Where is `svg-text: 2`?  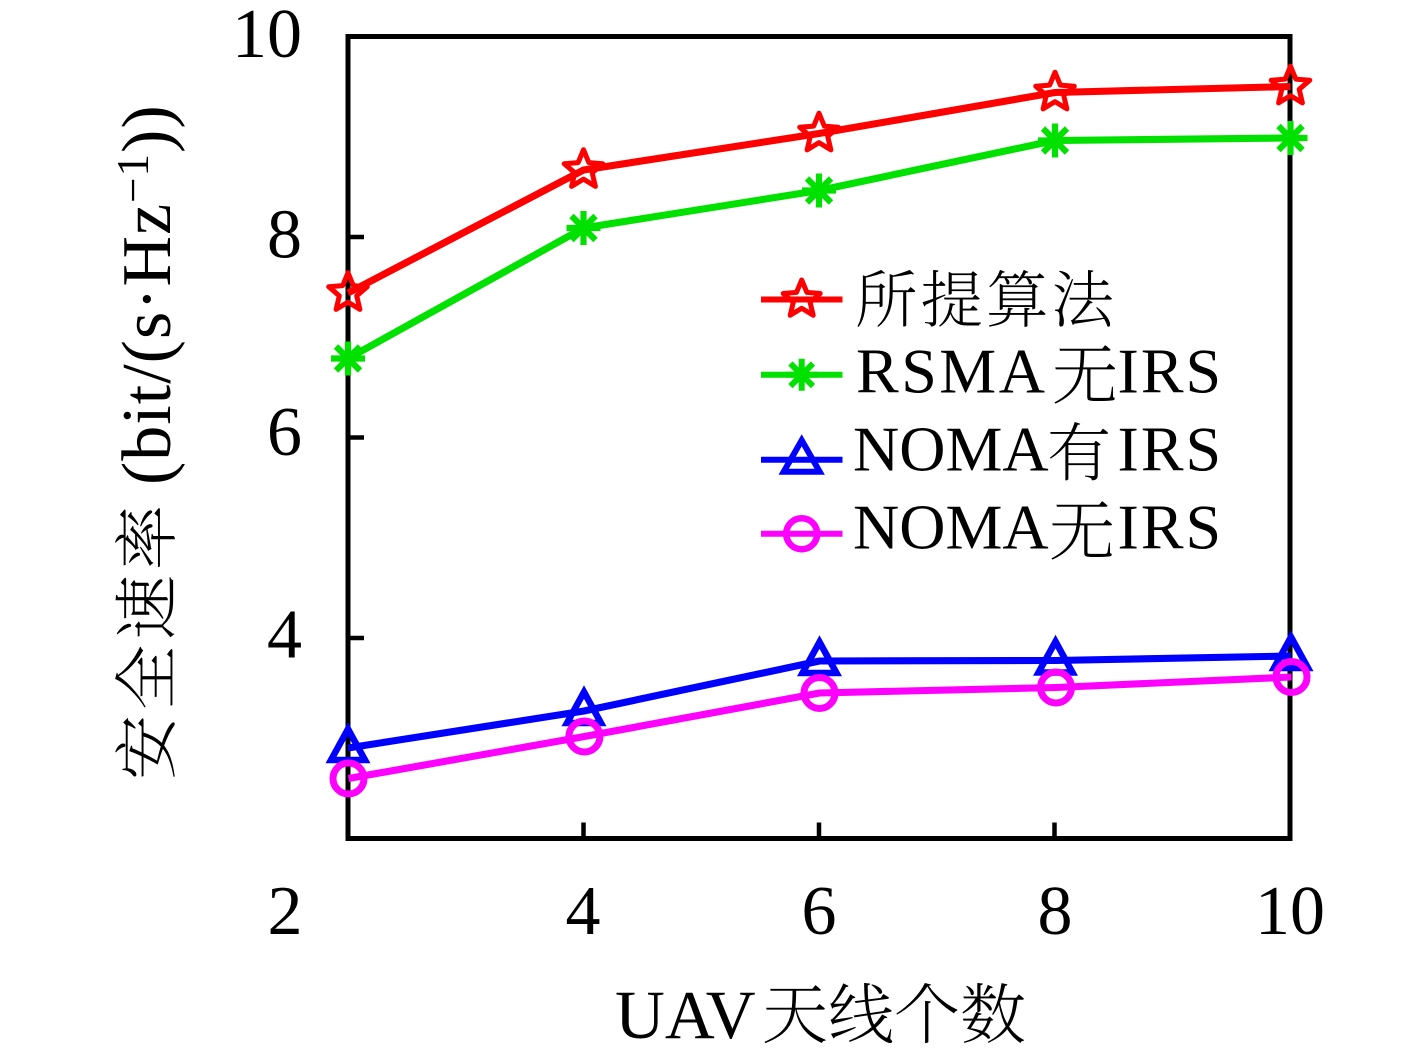 svg-text: 2 is located at coordinates (285, 911).